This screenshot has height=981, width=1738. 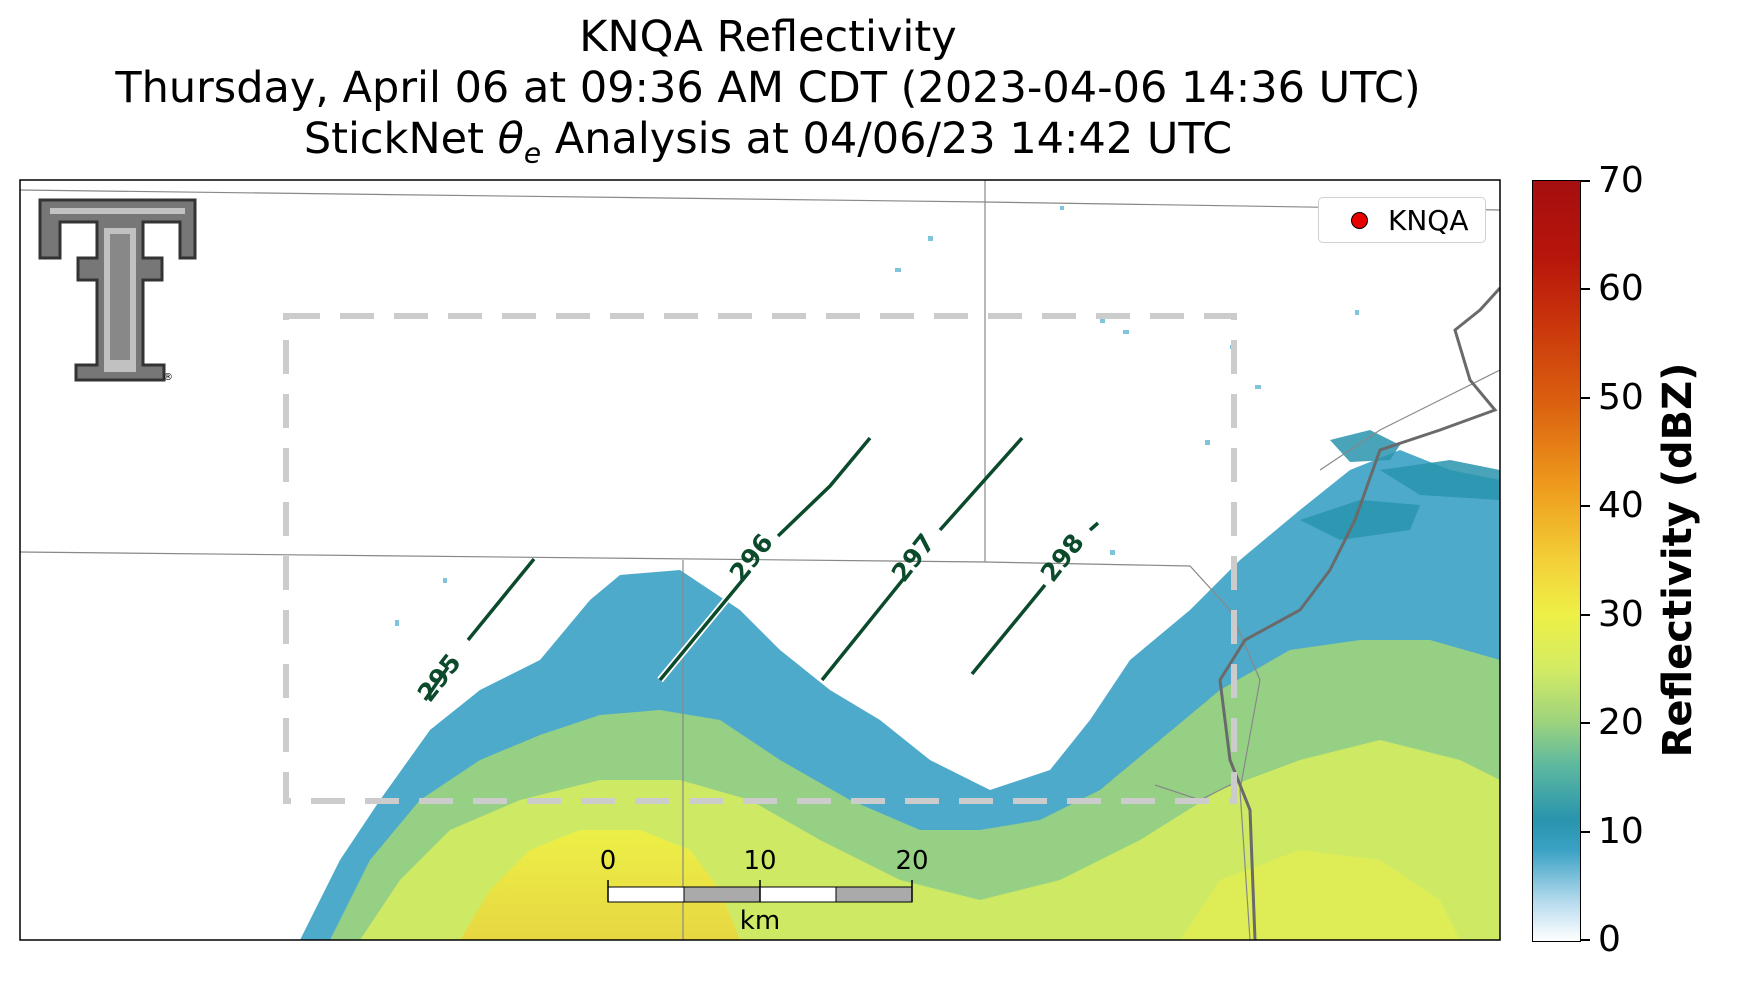 What do you see at coordinates (168, 377) in the screenshot?
I see `logo-registered-mark: ®` at bounding box center [168, 377].